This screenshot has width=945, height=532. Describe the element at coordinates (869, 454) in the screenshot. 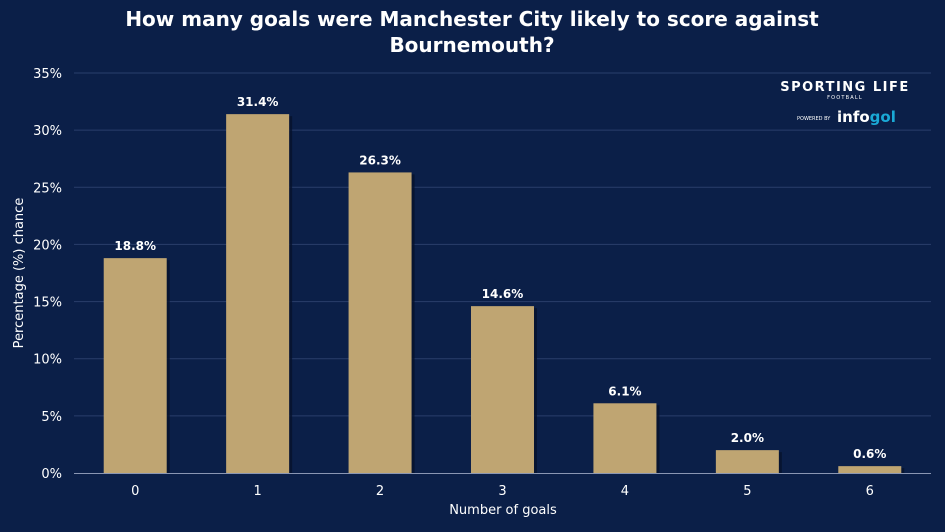

I see `data-label-6: 0.6%` at that location.